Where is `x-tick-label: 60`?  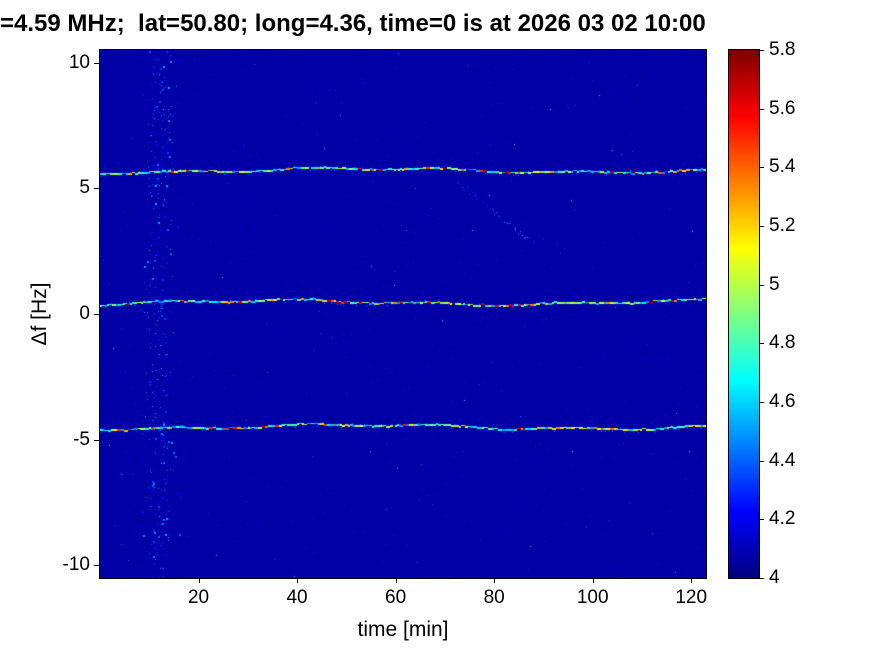
x-tick-label: 60 is located at coordinates (396, 597).